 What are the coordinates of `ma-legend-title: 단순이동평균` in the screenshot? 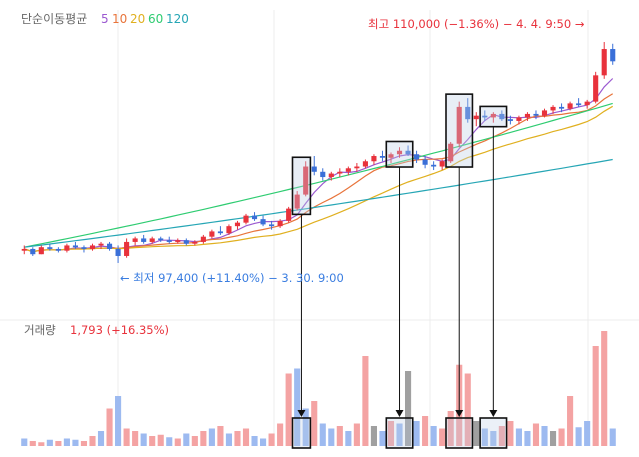 It's located at (54, 19).